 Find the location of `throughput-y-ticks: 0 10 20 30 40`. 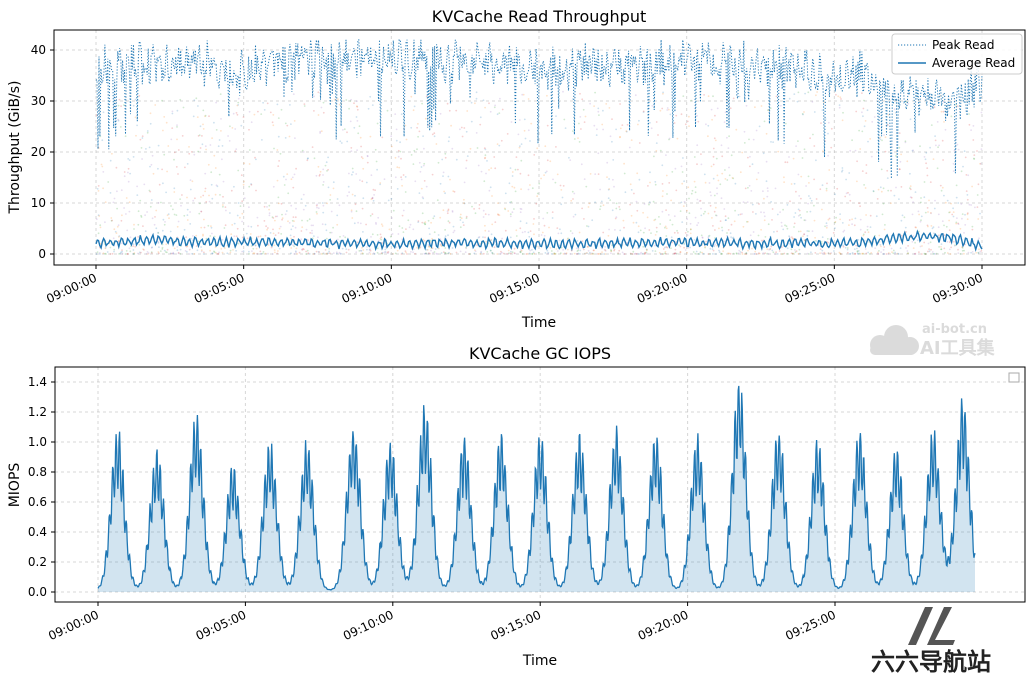

throughput-y-ticks: 0 10 20 30 40 is located at coordinates (42, 152).